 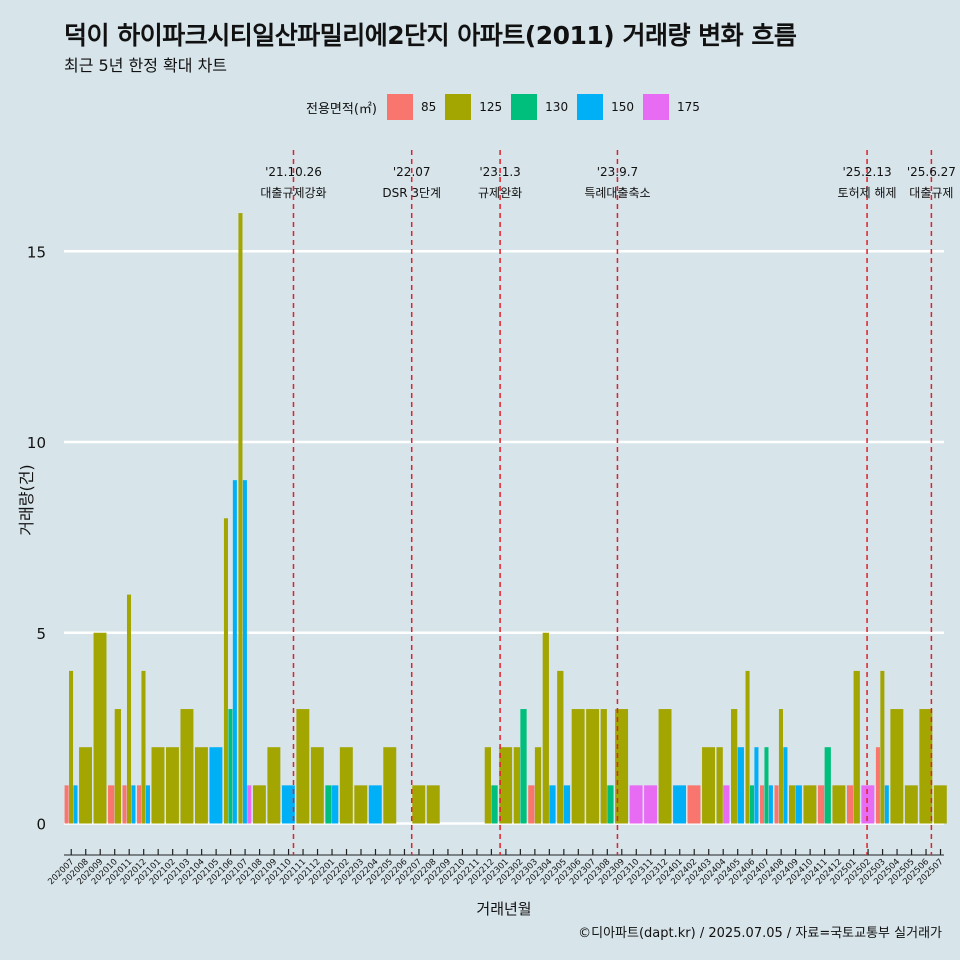 I want to click on event-name-label: 대출규제강화, so click(x=293, y=193).